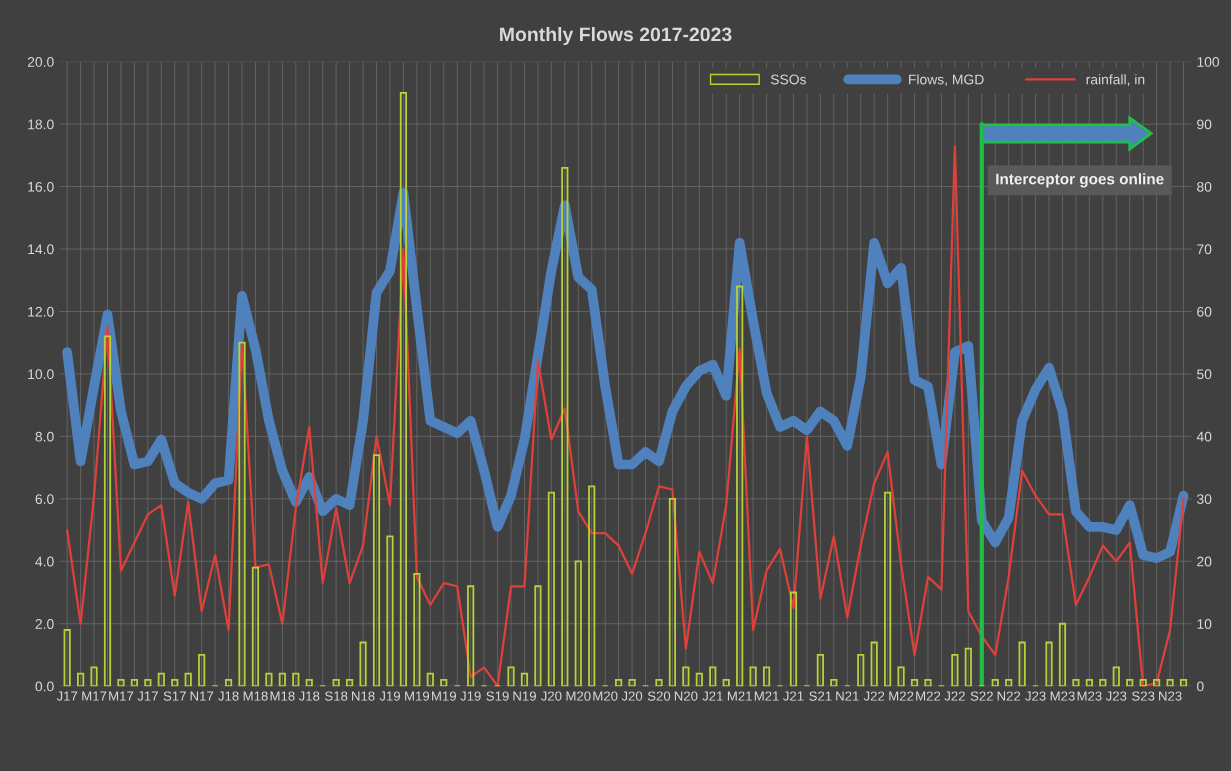 This screenshot has height=771, width=1231. Describe the element at coordinates (739, 696) in the screenshot. I see `x-tick-label: M21` at that location.